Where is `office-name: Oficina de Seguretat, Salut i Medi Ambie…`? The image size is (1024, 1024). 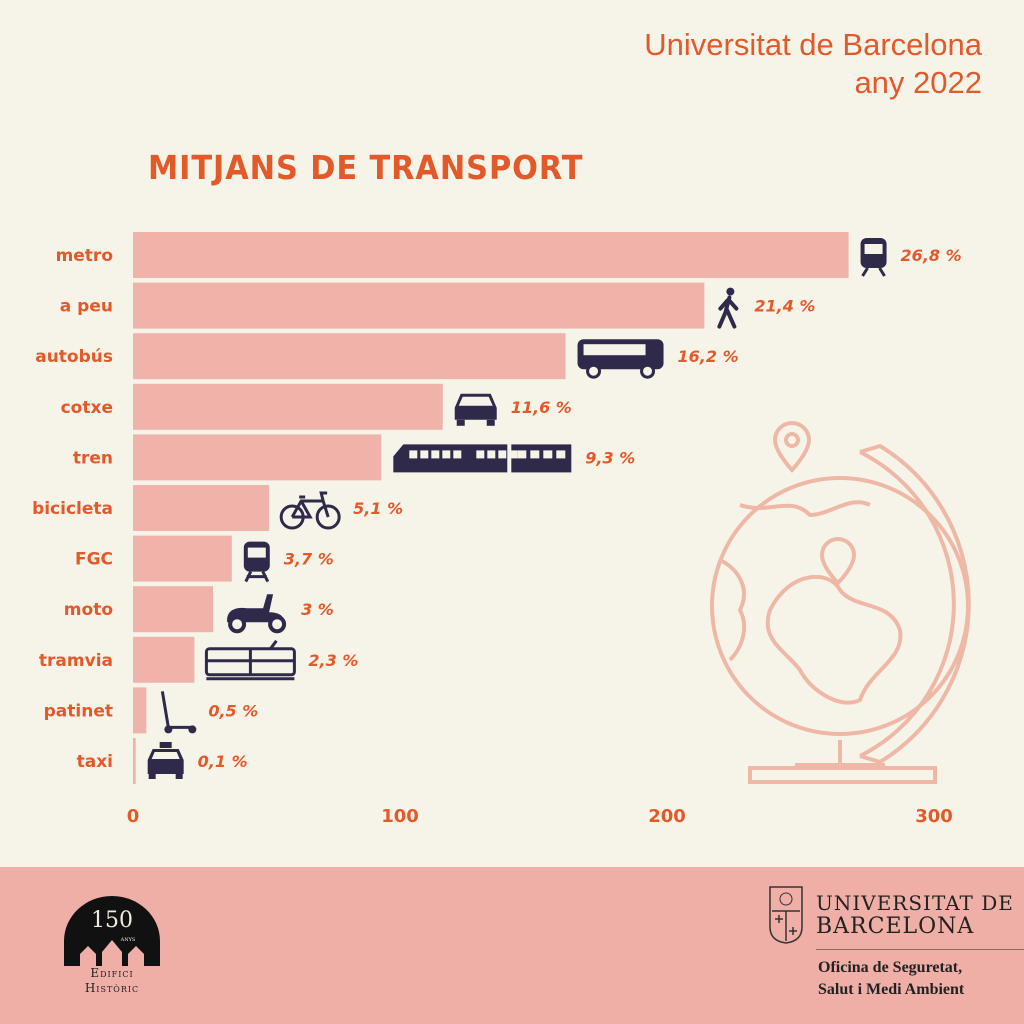
office-name: Oficina de Seguretat, Salut i Medi Ambie… is located at coordinates (891, 979).